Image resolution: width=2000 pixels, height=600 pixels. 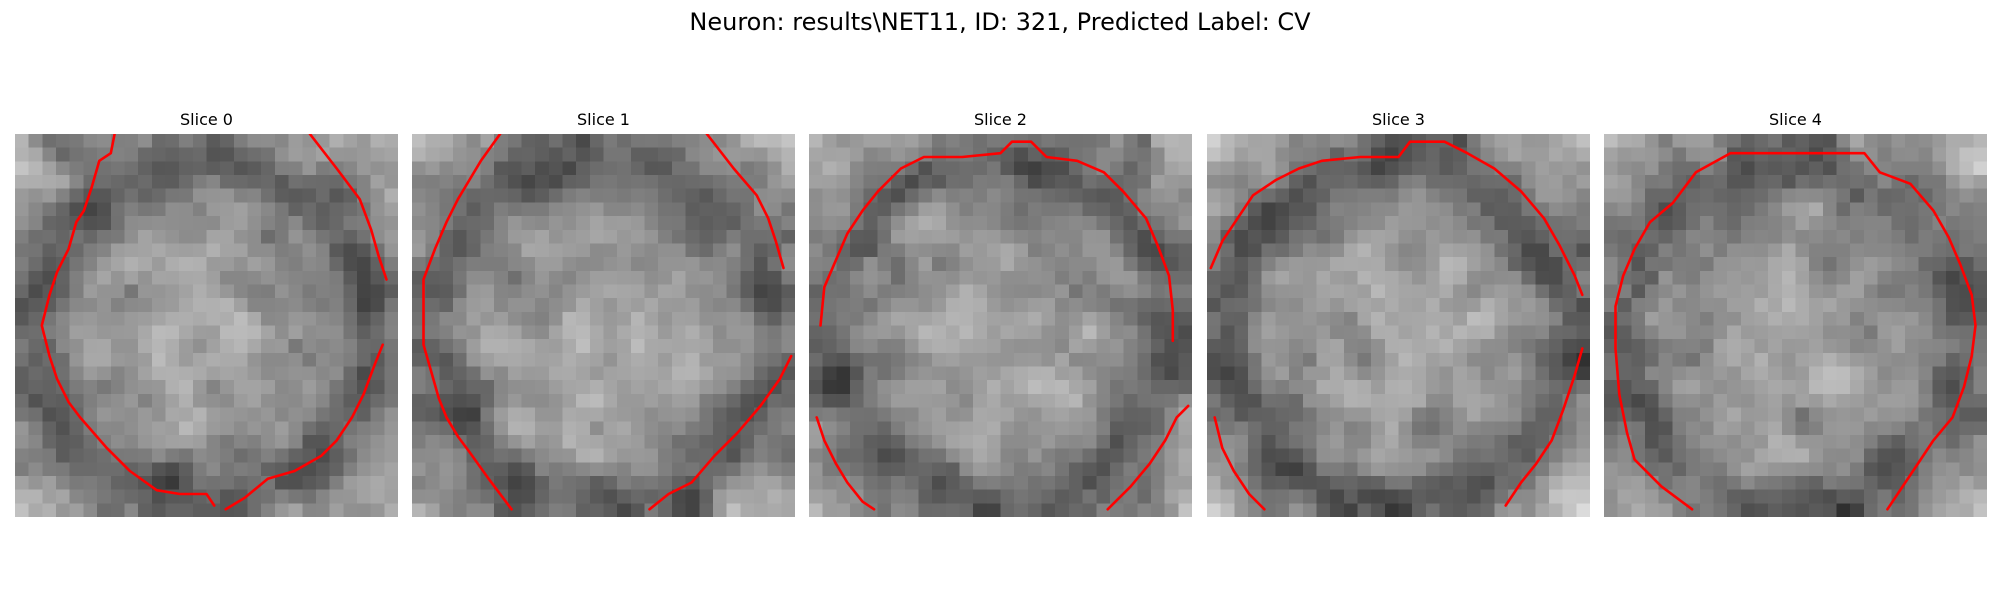 I want to click on slice-panel-1: Slice 1, so click(x=603, y=314).